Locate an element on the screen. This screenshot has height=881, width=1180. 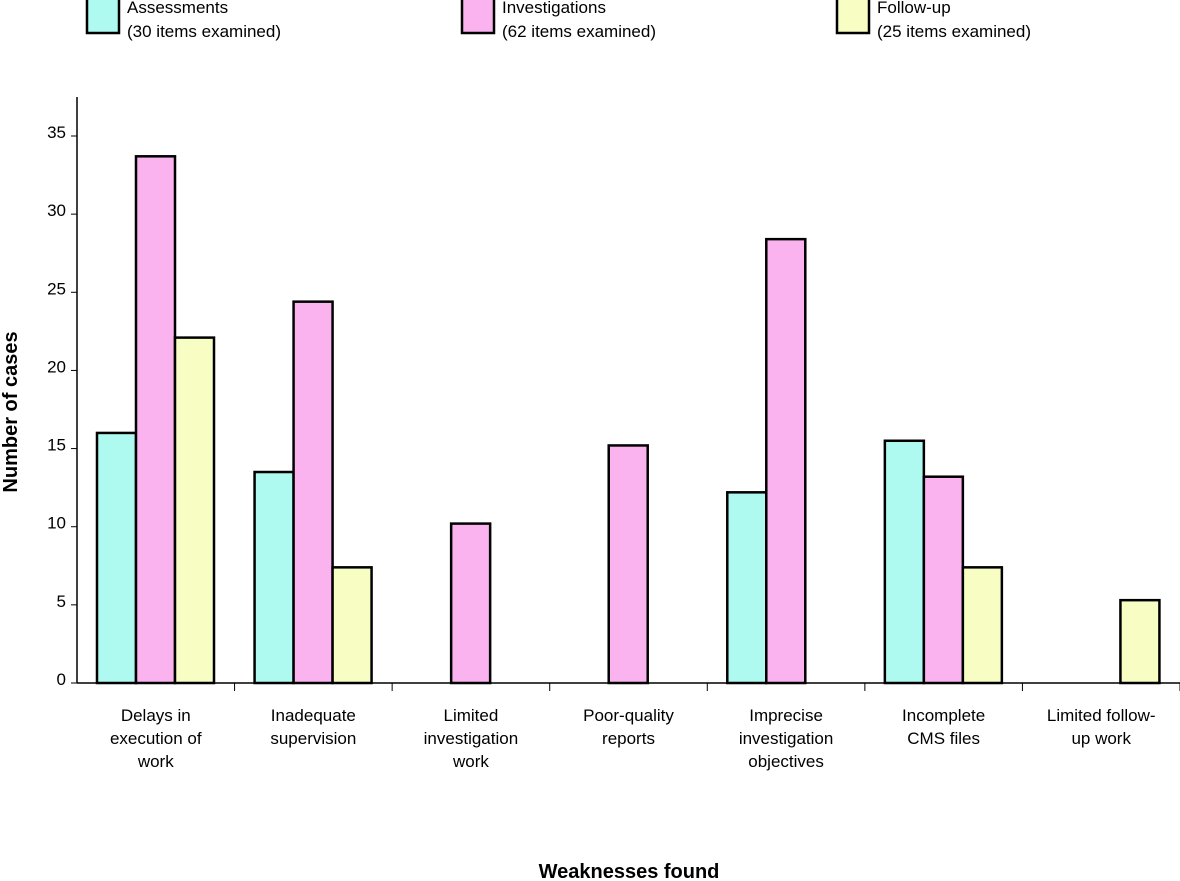
x-tick-label: Limited investigation work is located at coordinates (471, 738).